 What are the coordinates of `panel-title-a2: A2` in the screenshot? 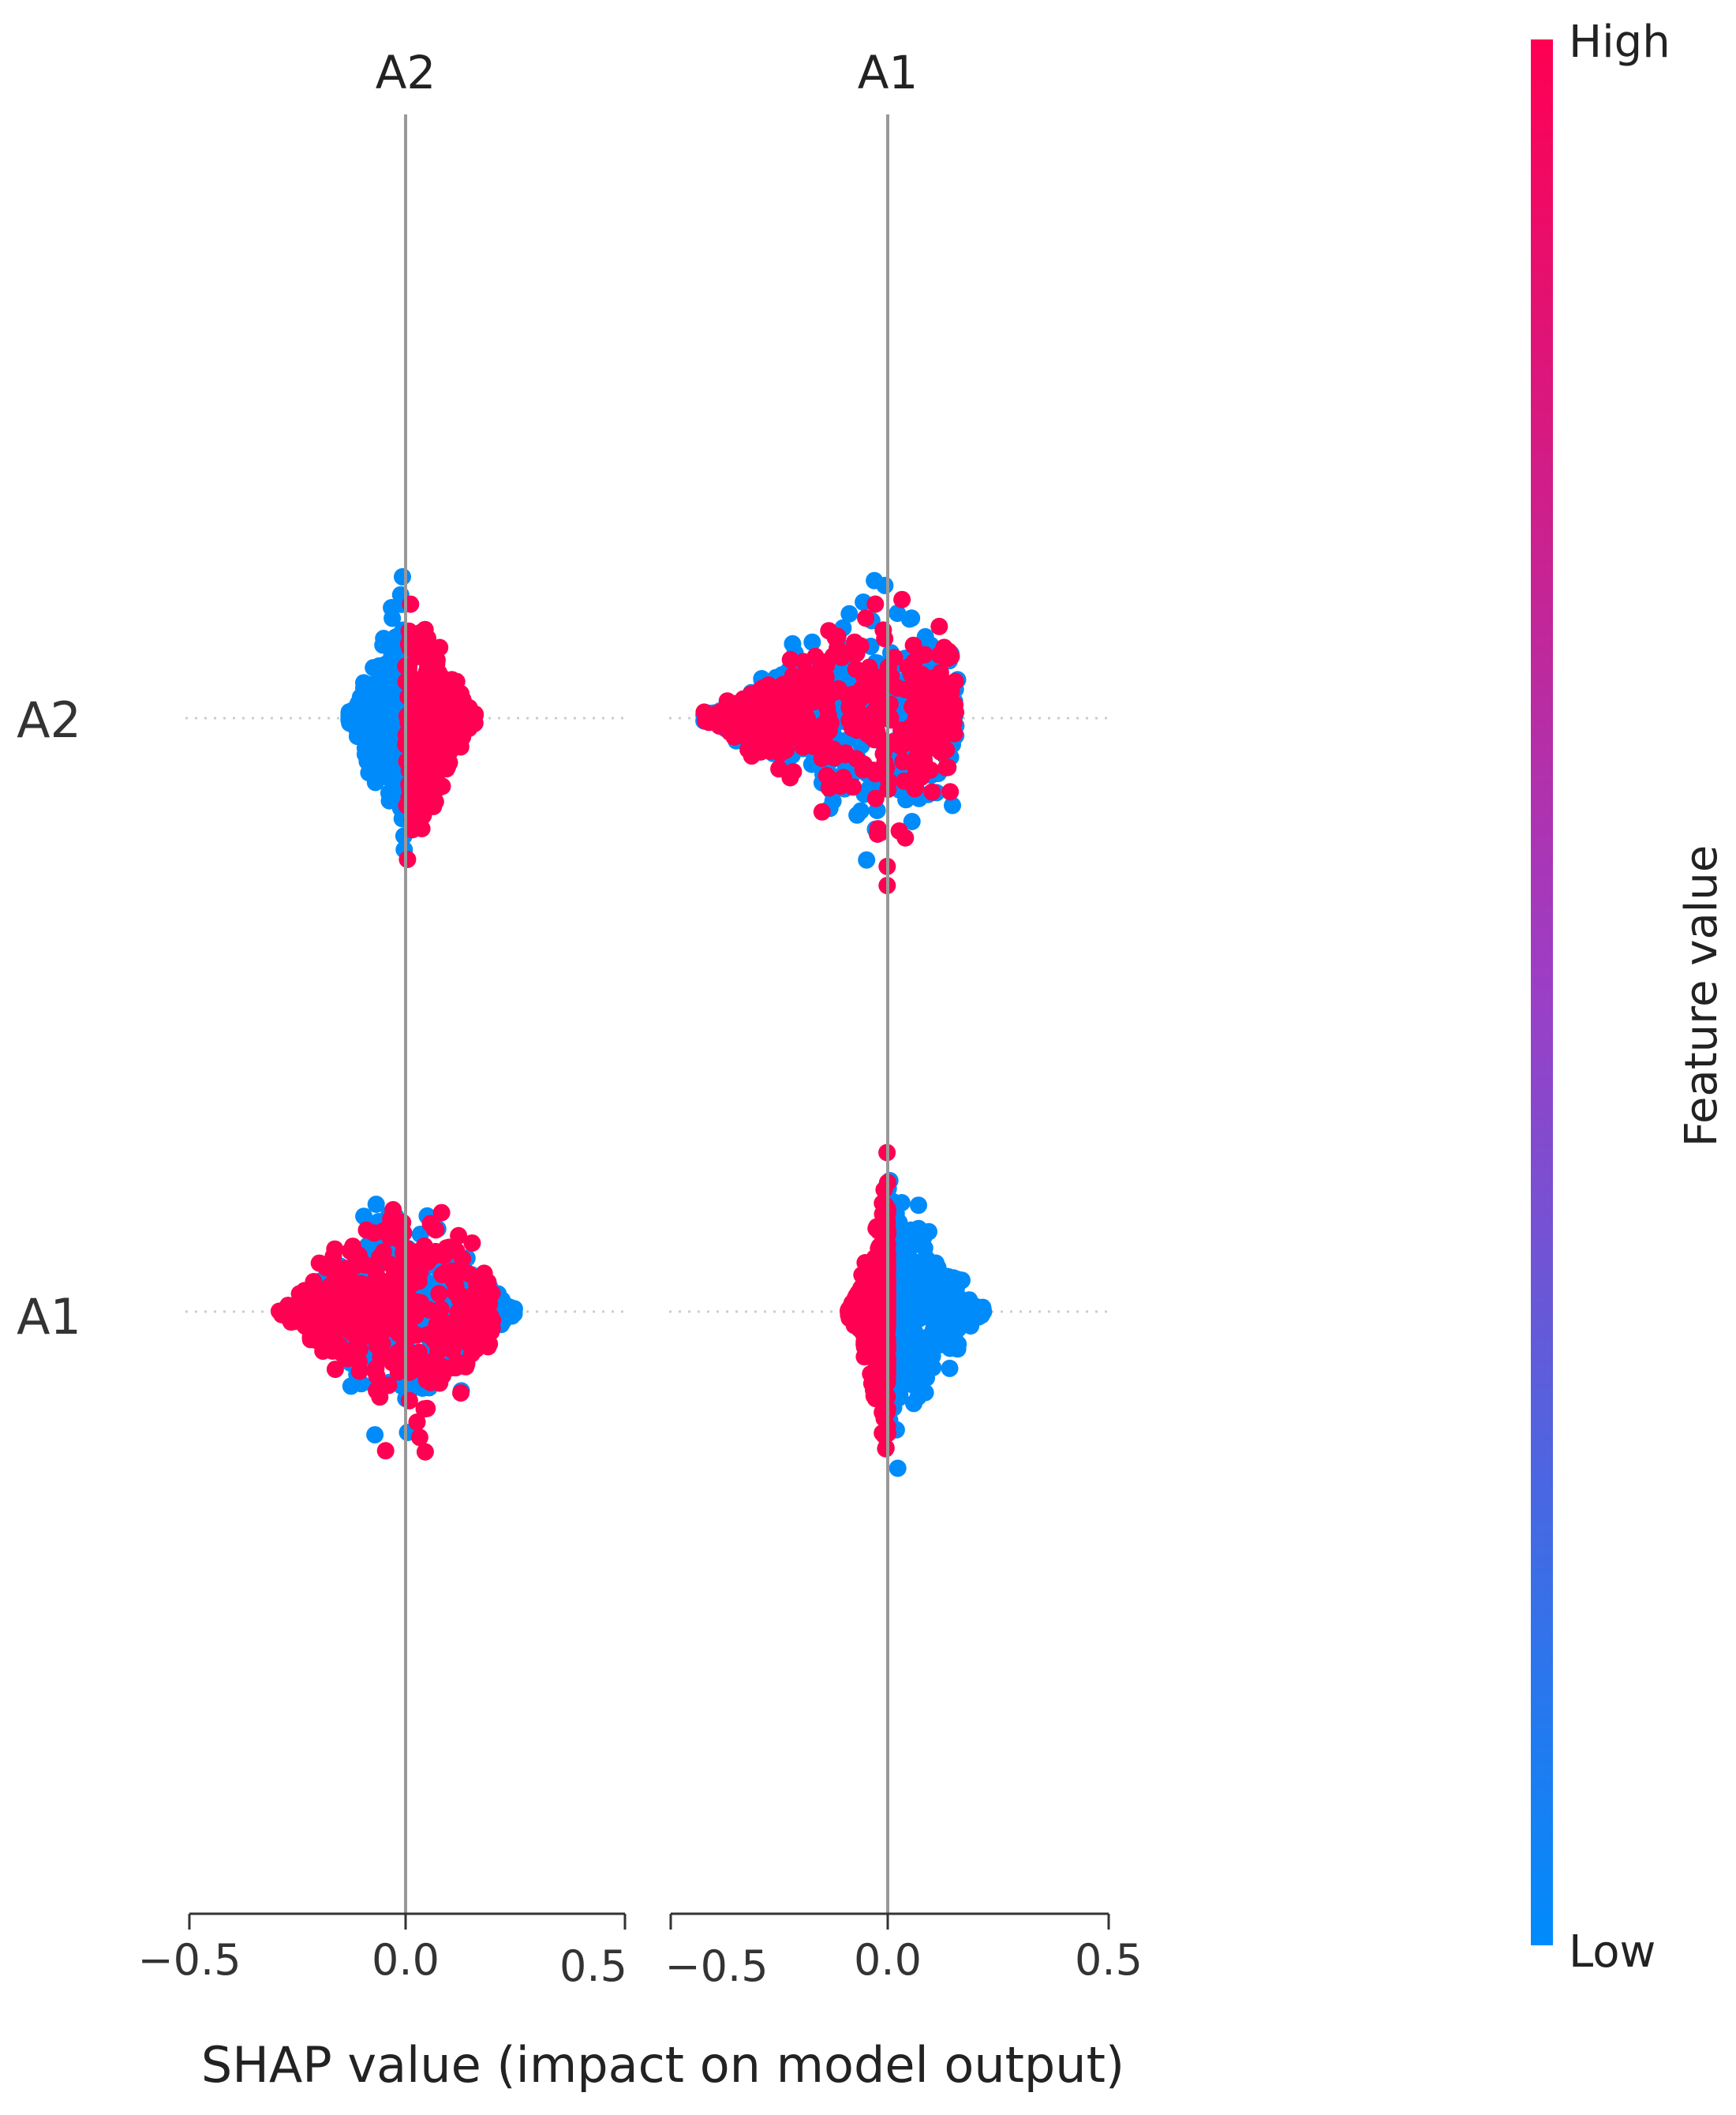 It's located at (406, 72).